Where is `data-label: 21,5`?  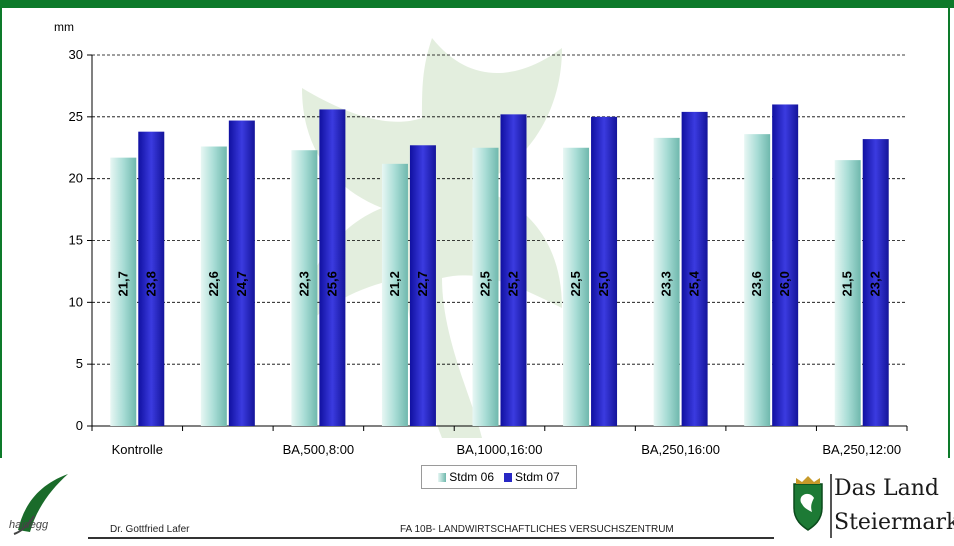
data-label: 21,5 is located at coordinates (847, 283).